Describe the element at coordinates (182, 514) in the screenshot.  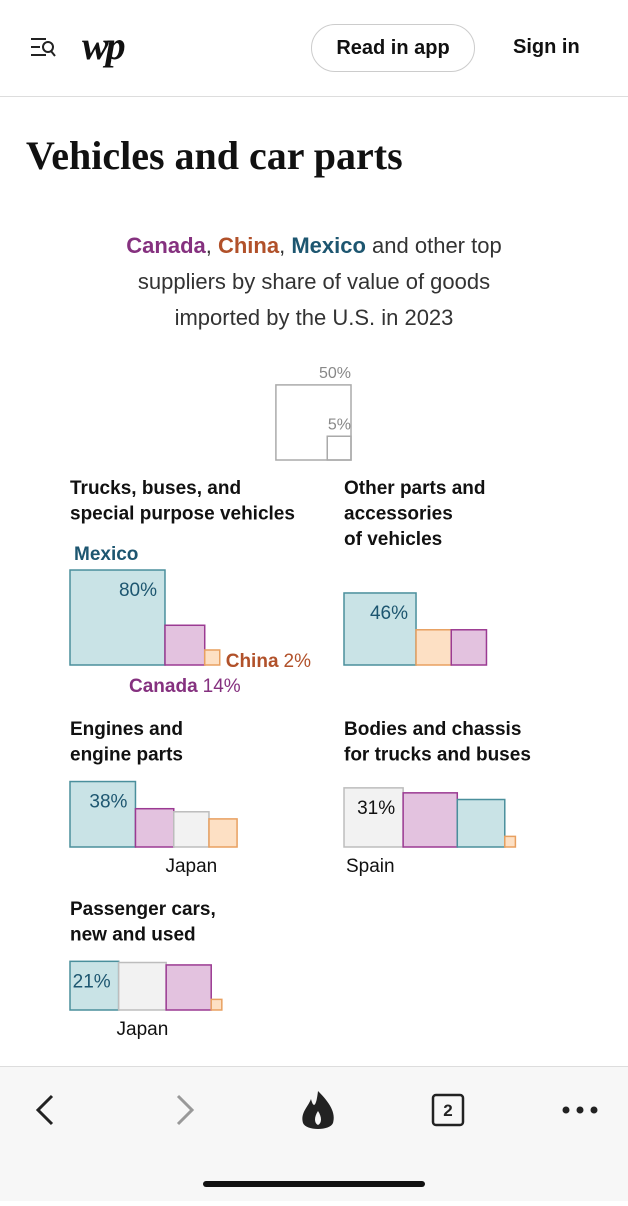
I see `panel-title-line: special purpose vehicles` at that location.